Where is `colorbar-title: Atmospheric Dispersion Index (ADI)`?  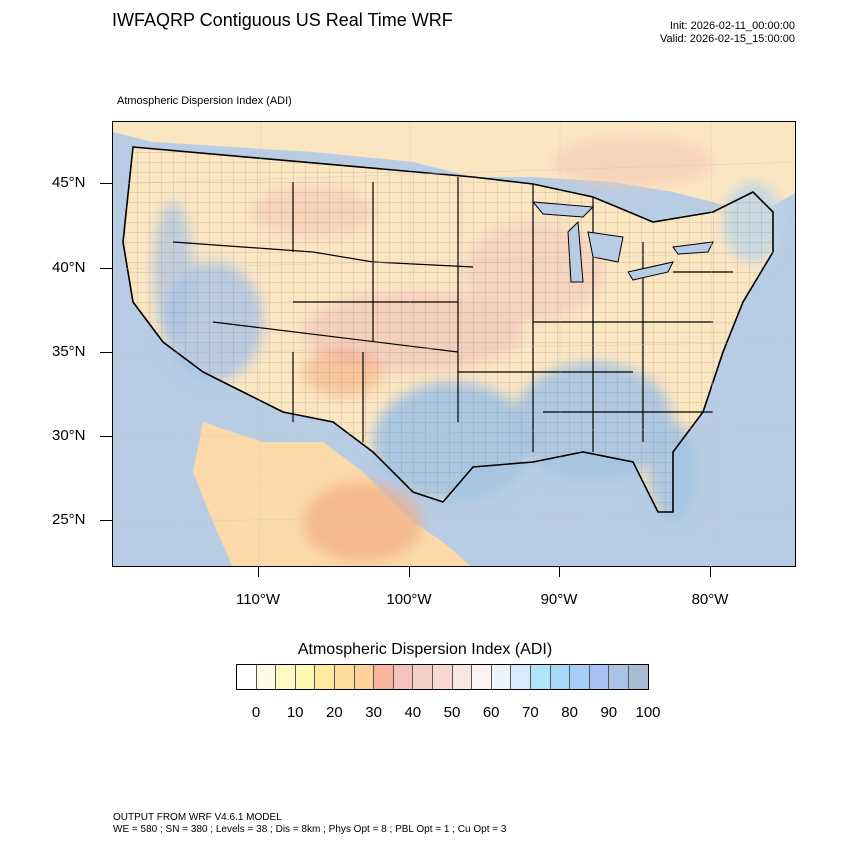 colorbar-title: Atmospheric Dispersion Index (ADI) is located at coordinates (425, 649).